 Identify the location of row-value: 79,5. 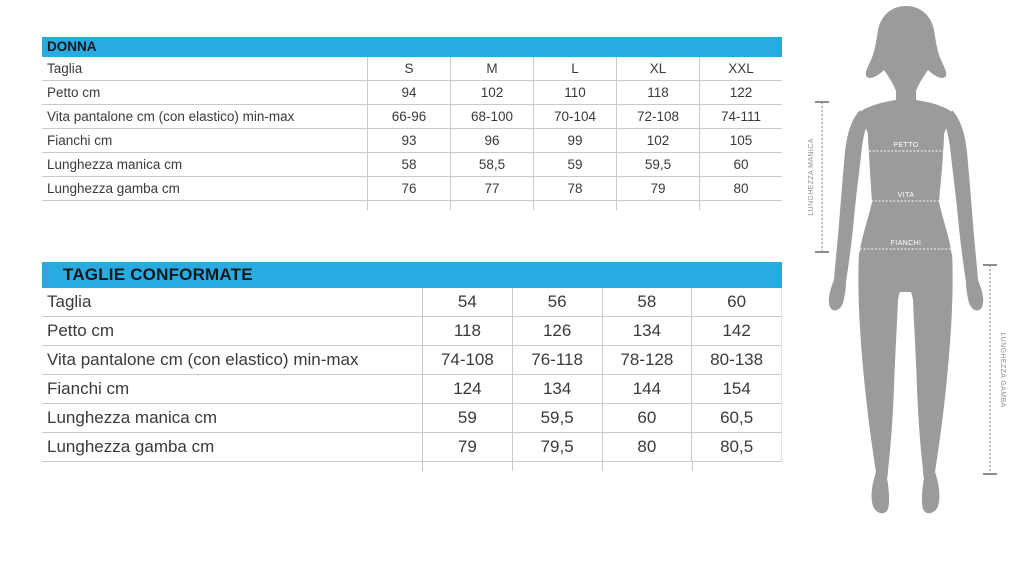
(558, 447).